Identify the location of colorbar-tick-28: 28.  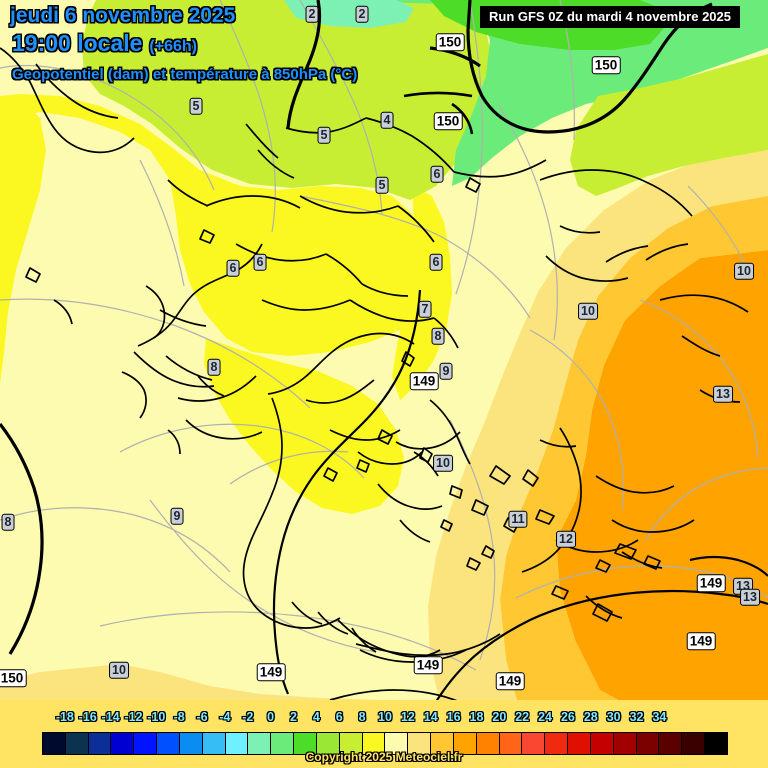
(590, 717).